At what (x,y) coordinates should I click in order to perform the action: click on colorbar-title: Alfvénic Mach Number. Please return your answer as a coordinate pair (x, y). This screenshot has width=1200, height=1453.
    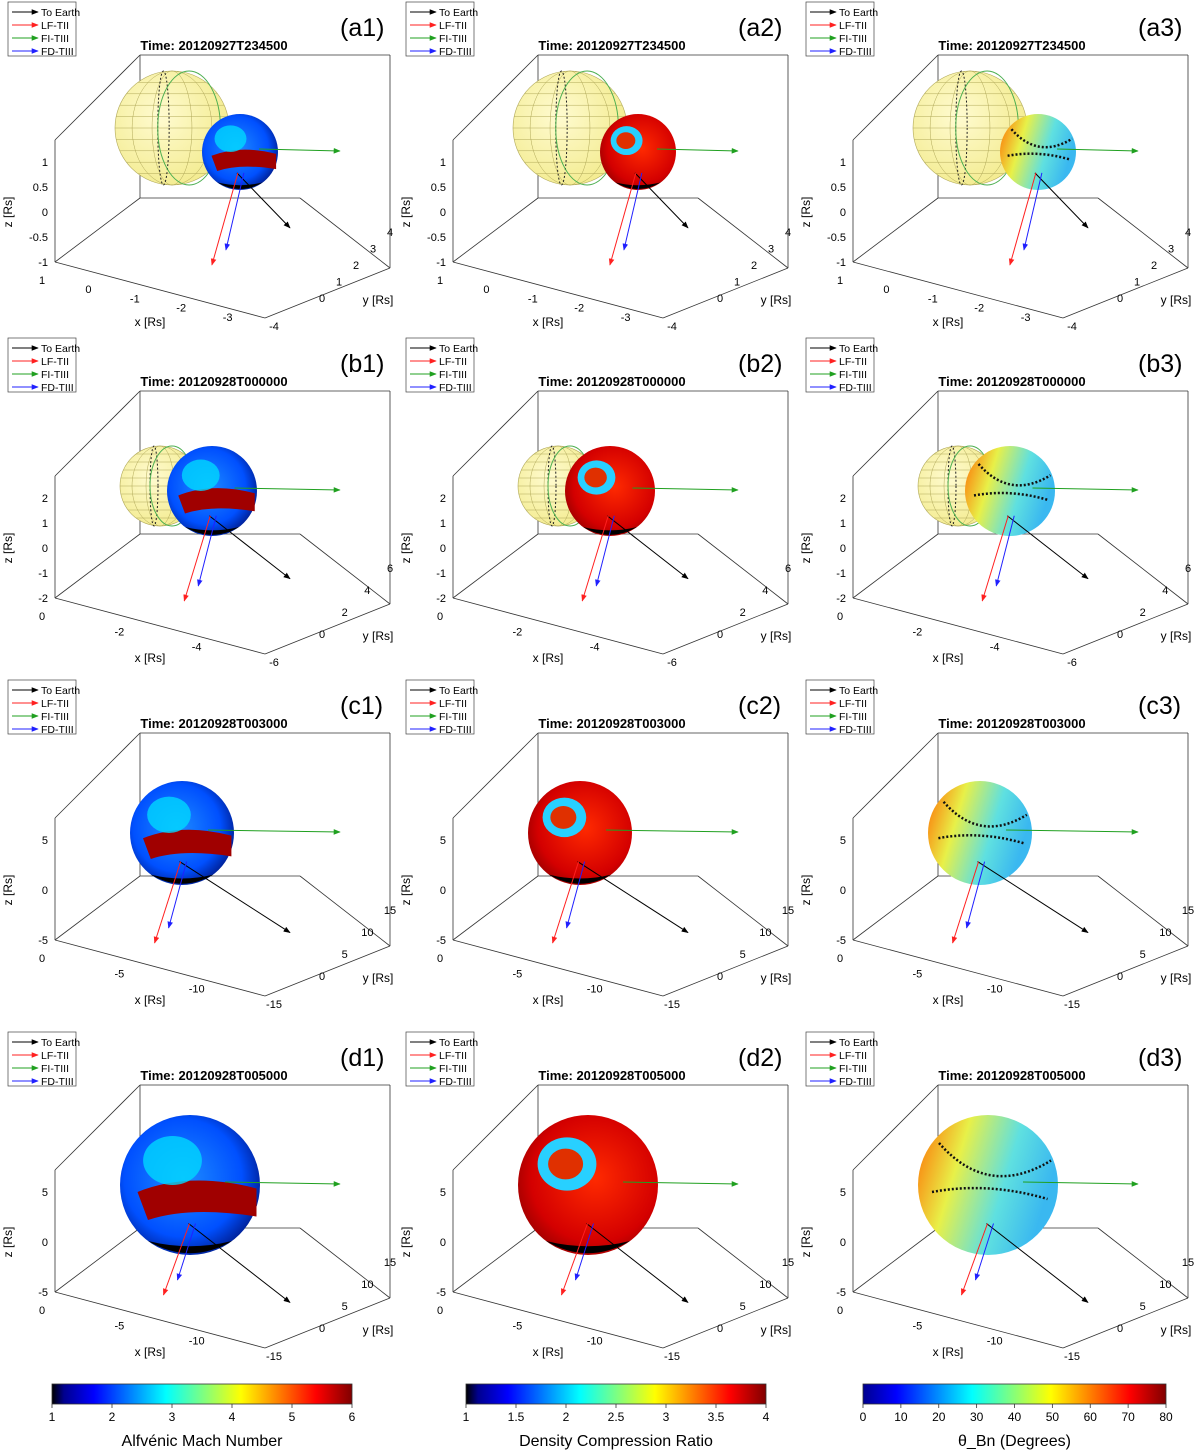
    Looking at the image, I should click on (203, 1441).